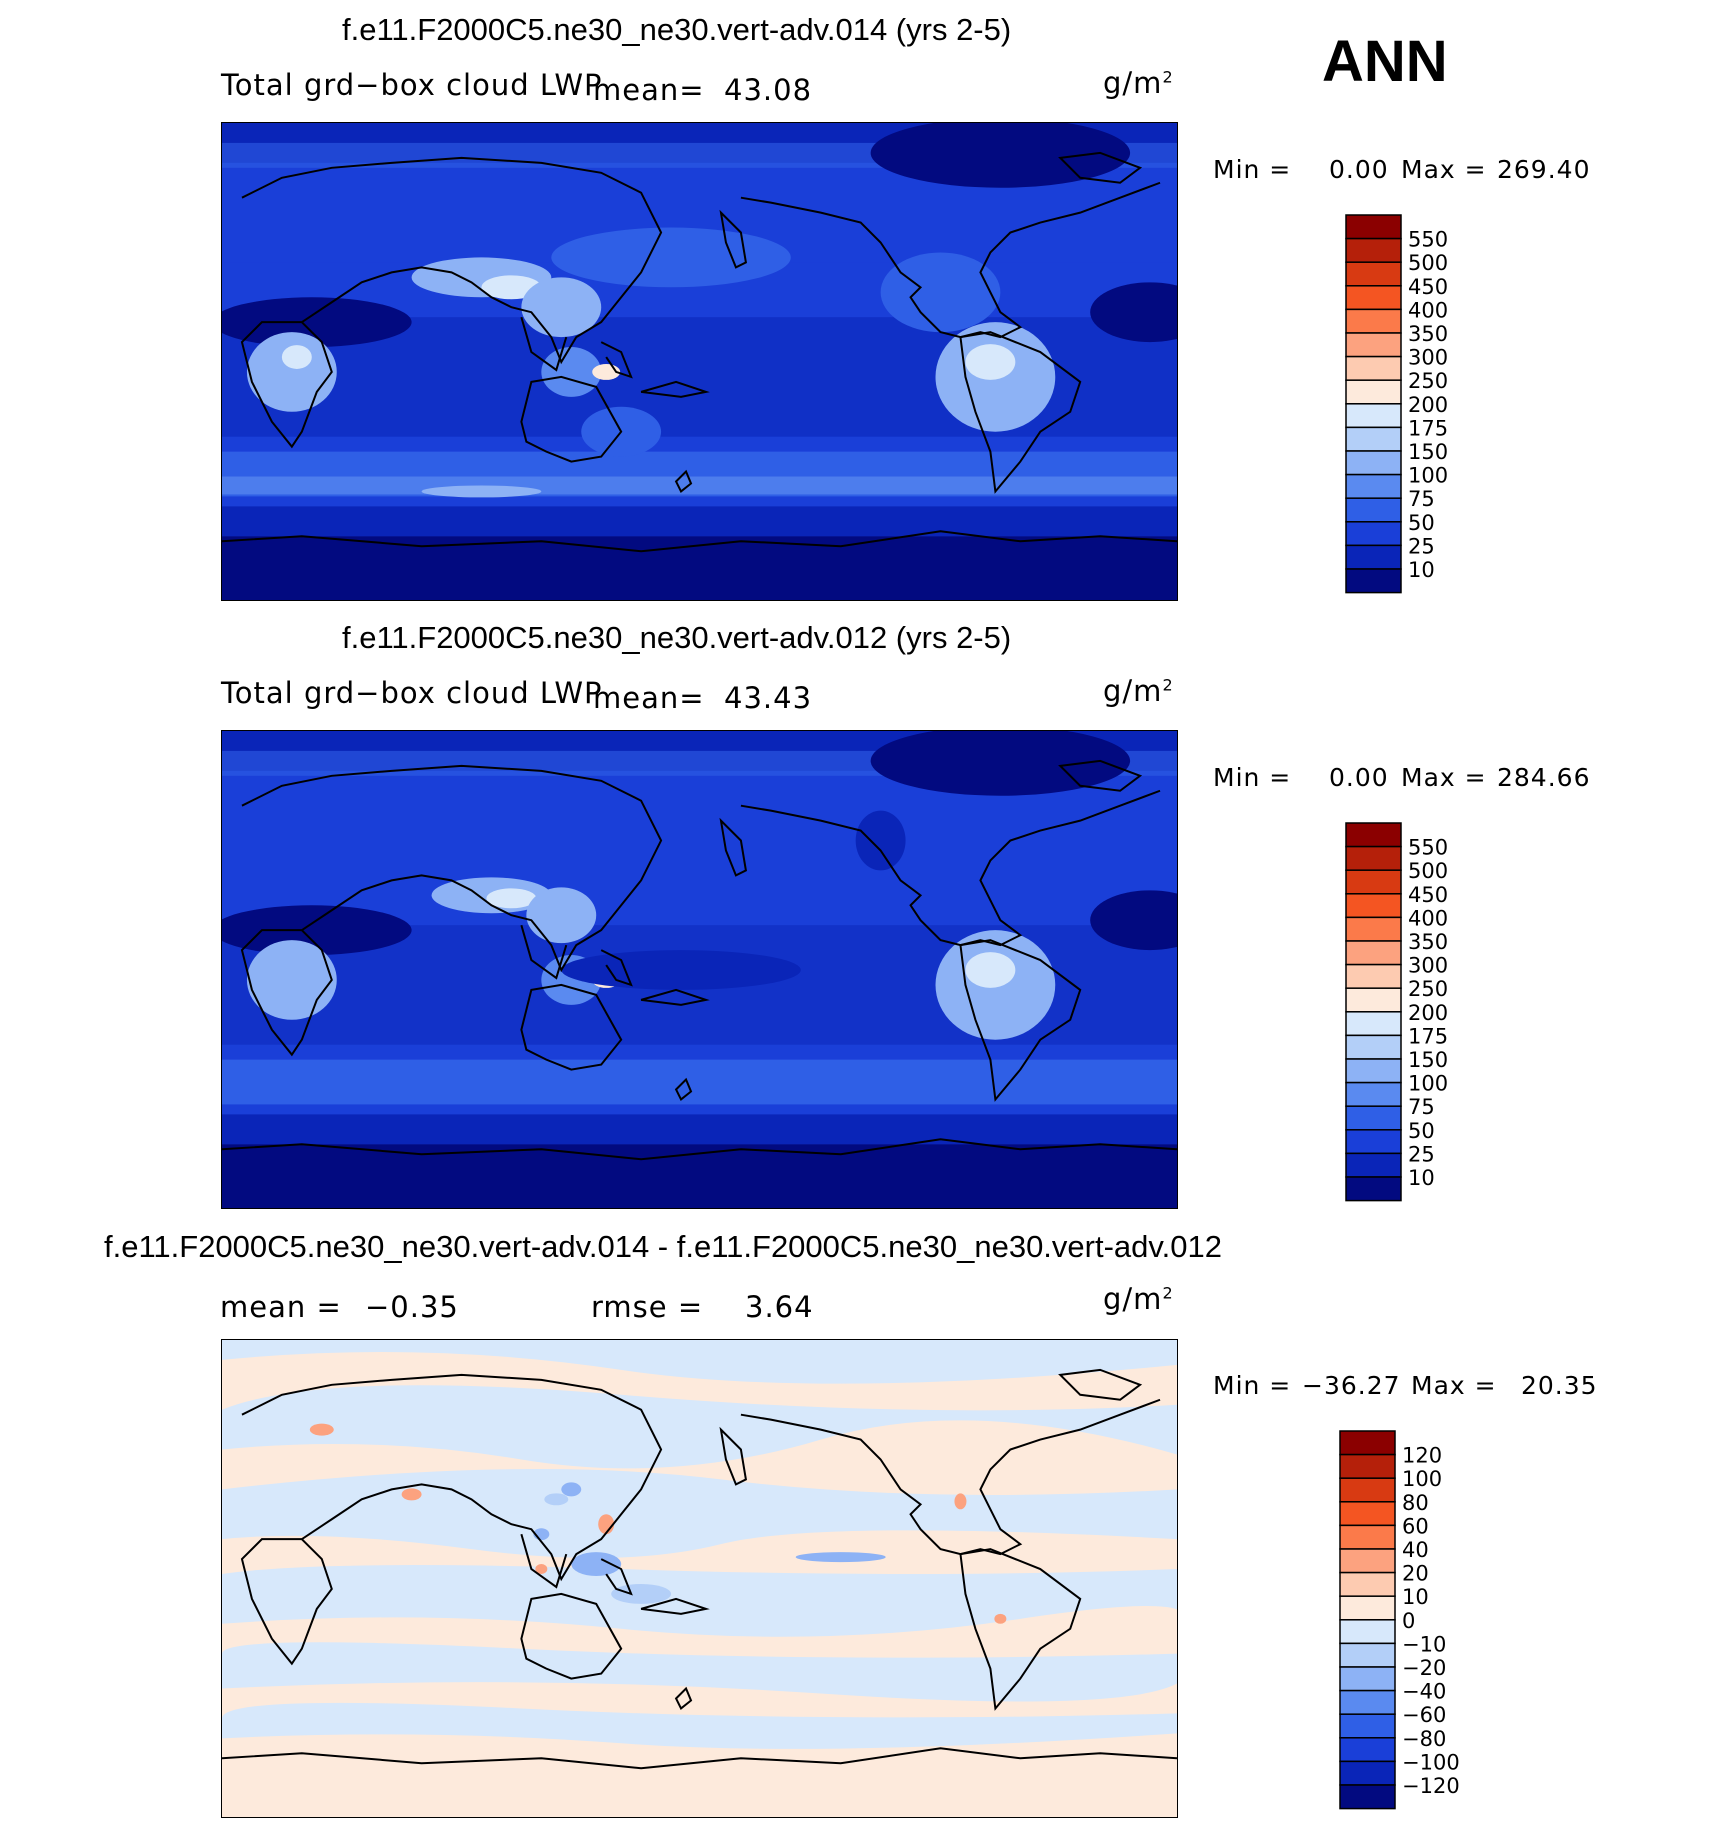 The height and width of the screenshot is (1836, 1710). What do you see at coordinates (649, 698) in the screenshot?
I see `panel2-mean-label: mean=` at bounding box center [649, 698].